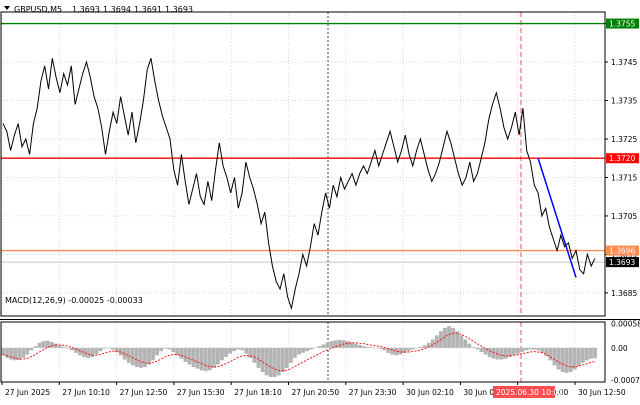  Describe the element at coordinates (622, 251) in the screenshot. I see `level-price-label: 1.3696` at that location.